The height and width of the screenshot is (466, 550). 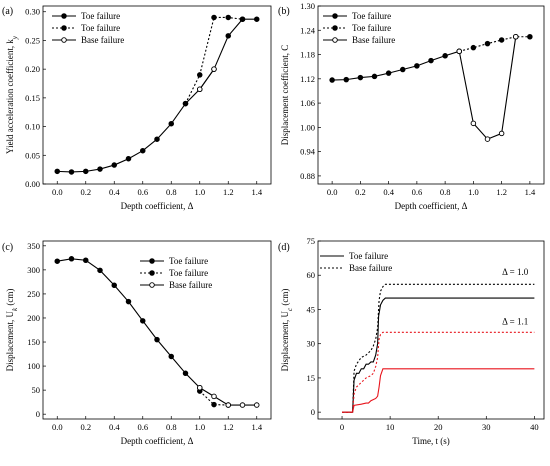 I want to click on x-tick-label: 0.6, so click(x=142, y=192).